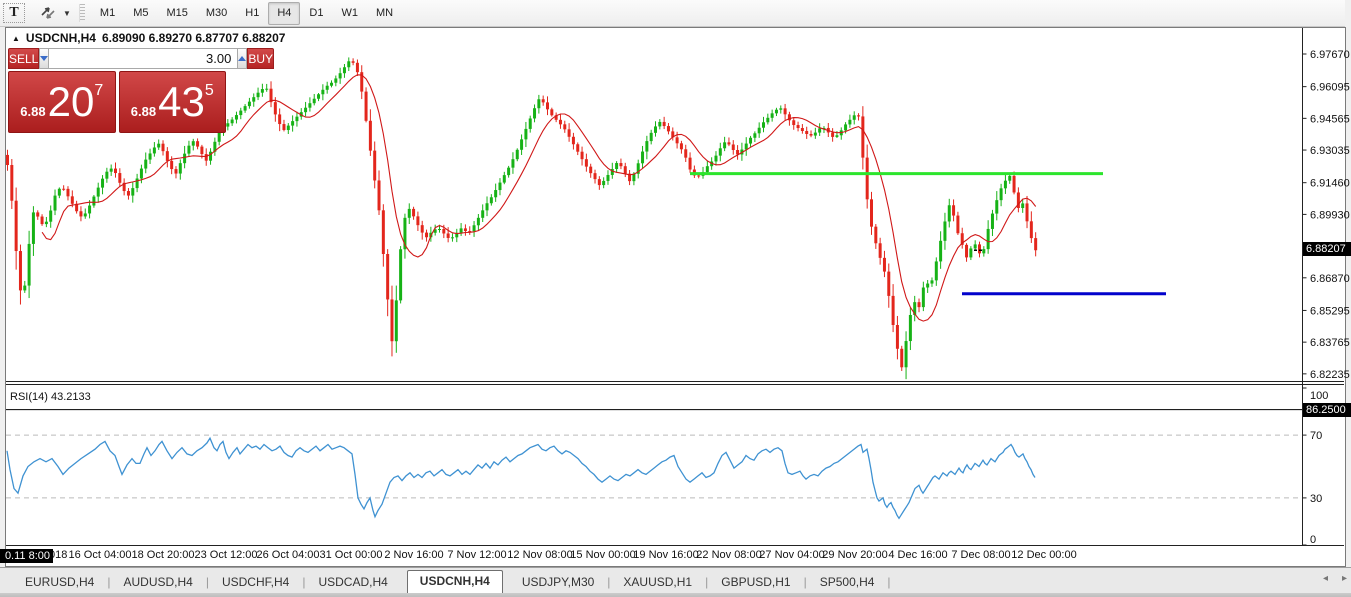  What do you see at coordinates (847, 582) in the screenshot?
I see `chart-tab-sp500-h4: SP500,H4` at bounding box center [847, 582].